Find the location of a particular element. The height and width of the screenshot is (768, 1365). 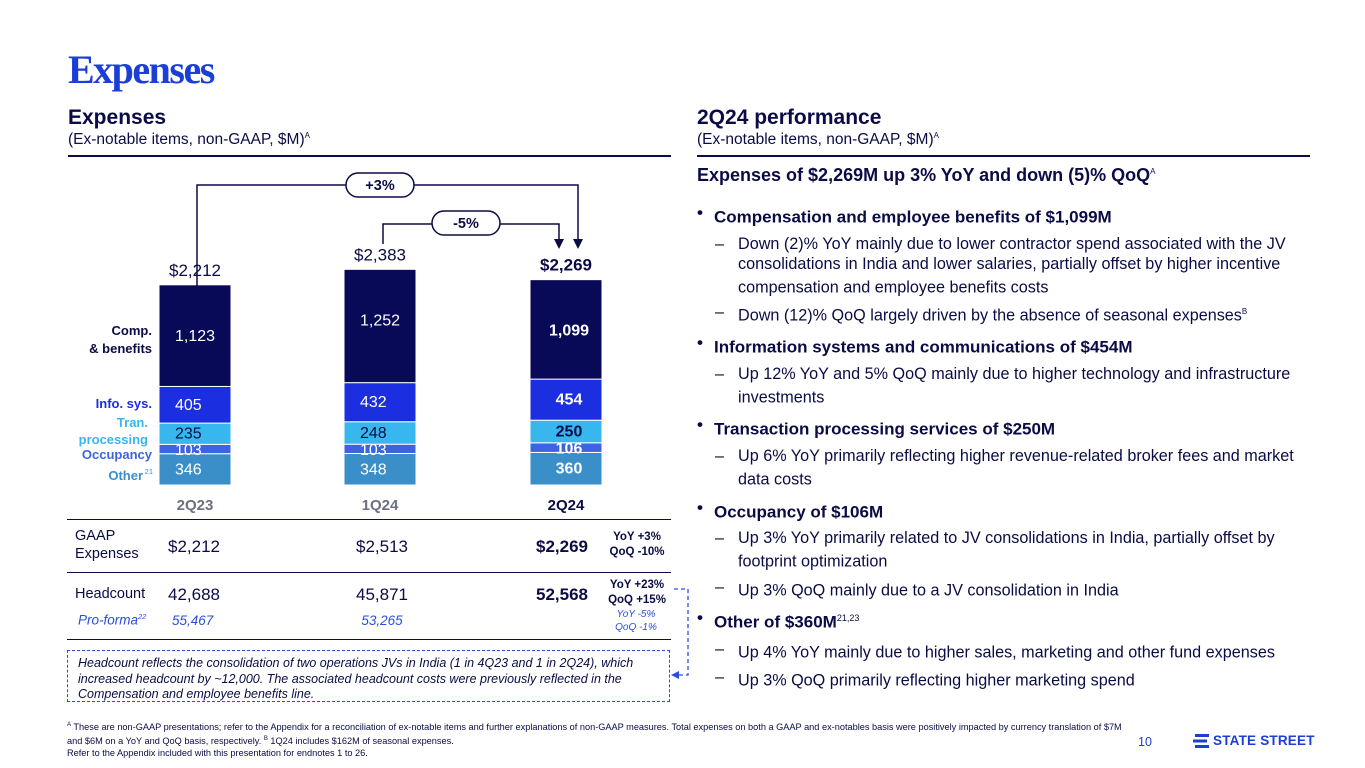

category-label-2q24: 2Q24 is located at coordinates (566, 505).